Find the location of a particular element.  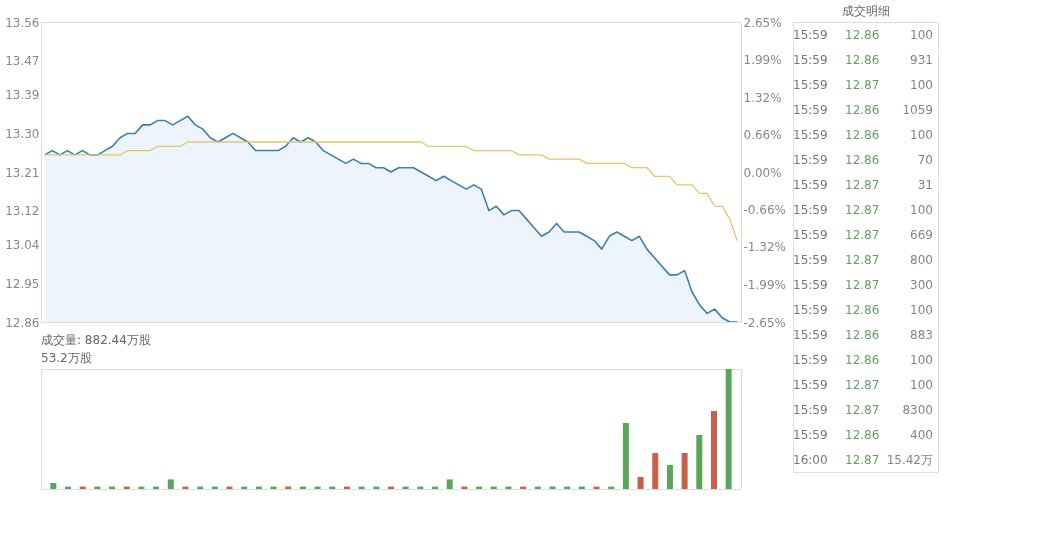

y-tick-label: 13.30 is located at coordinates (22, 133).